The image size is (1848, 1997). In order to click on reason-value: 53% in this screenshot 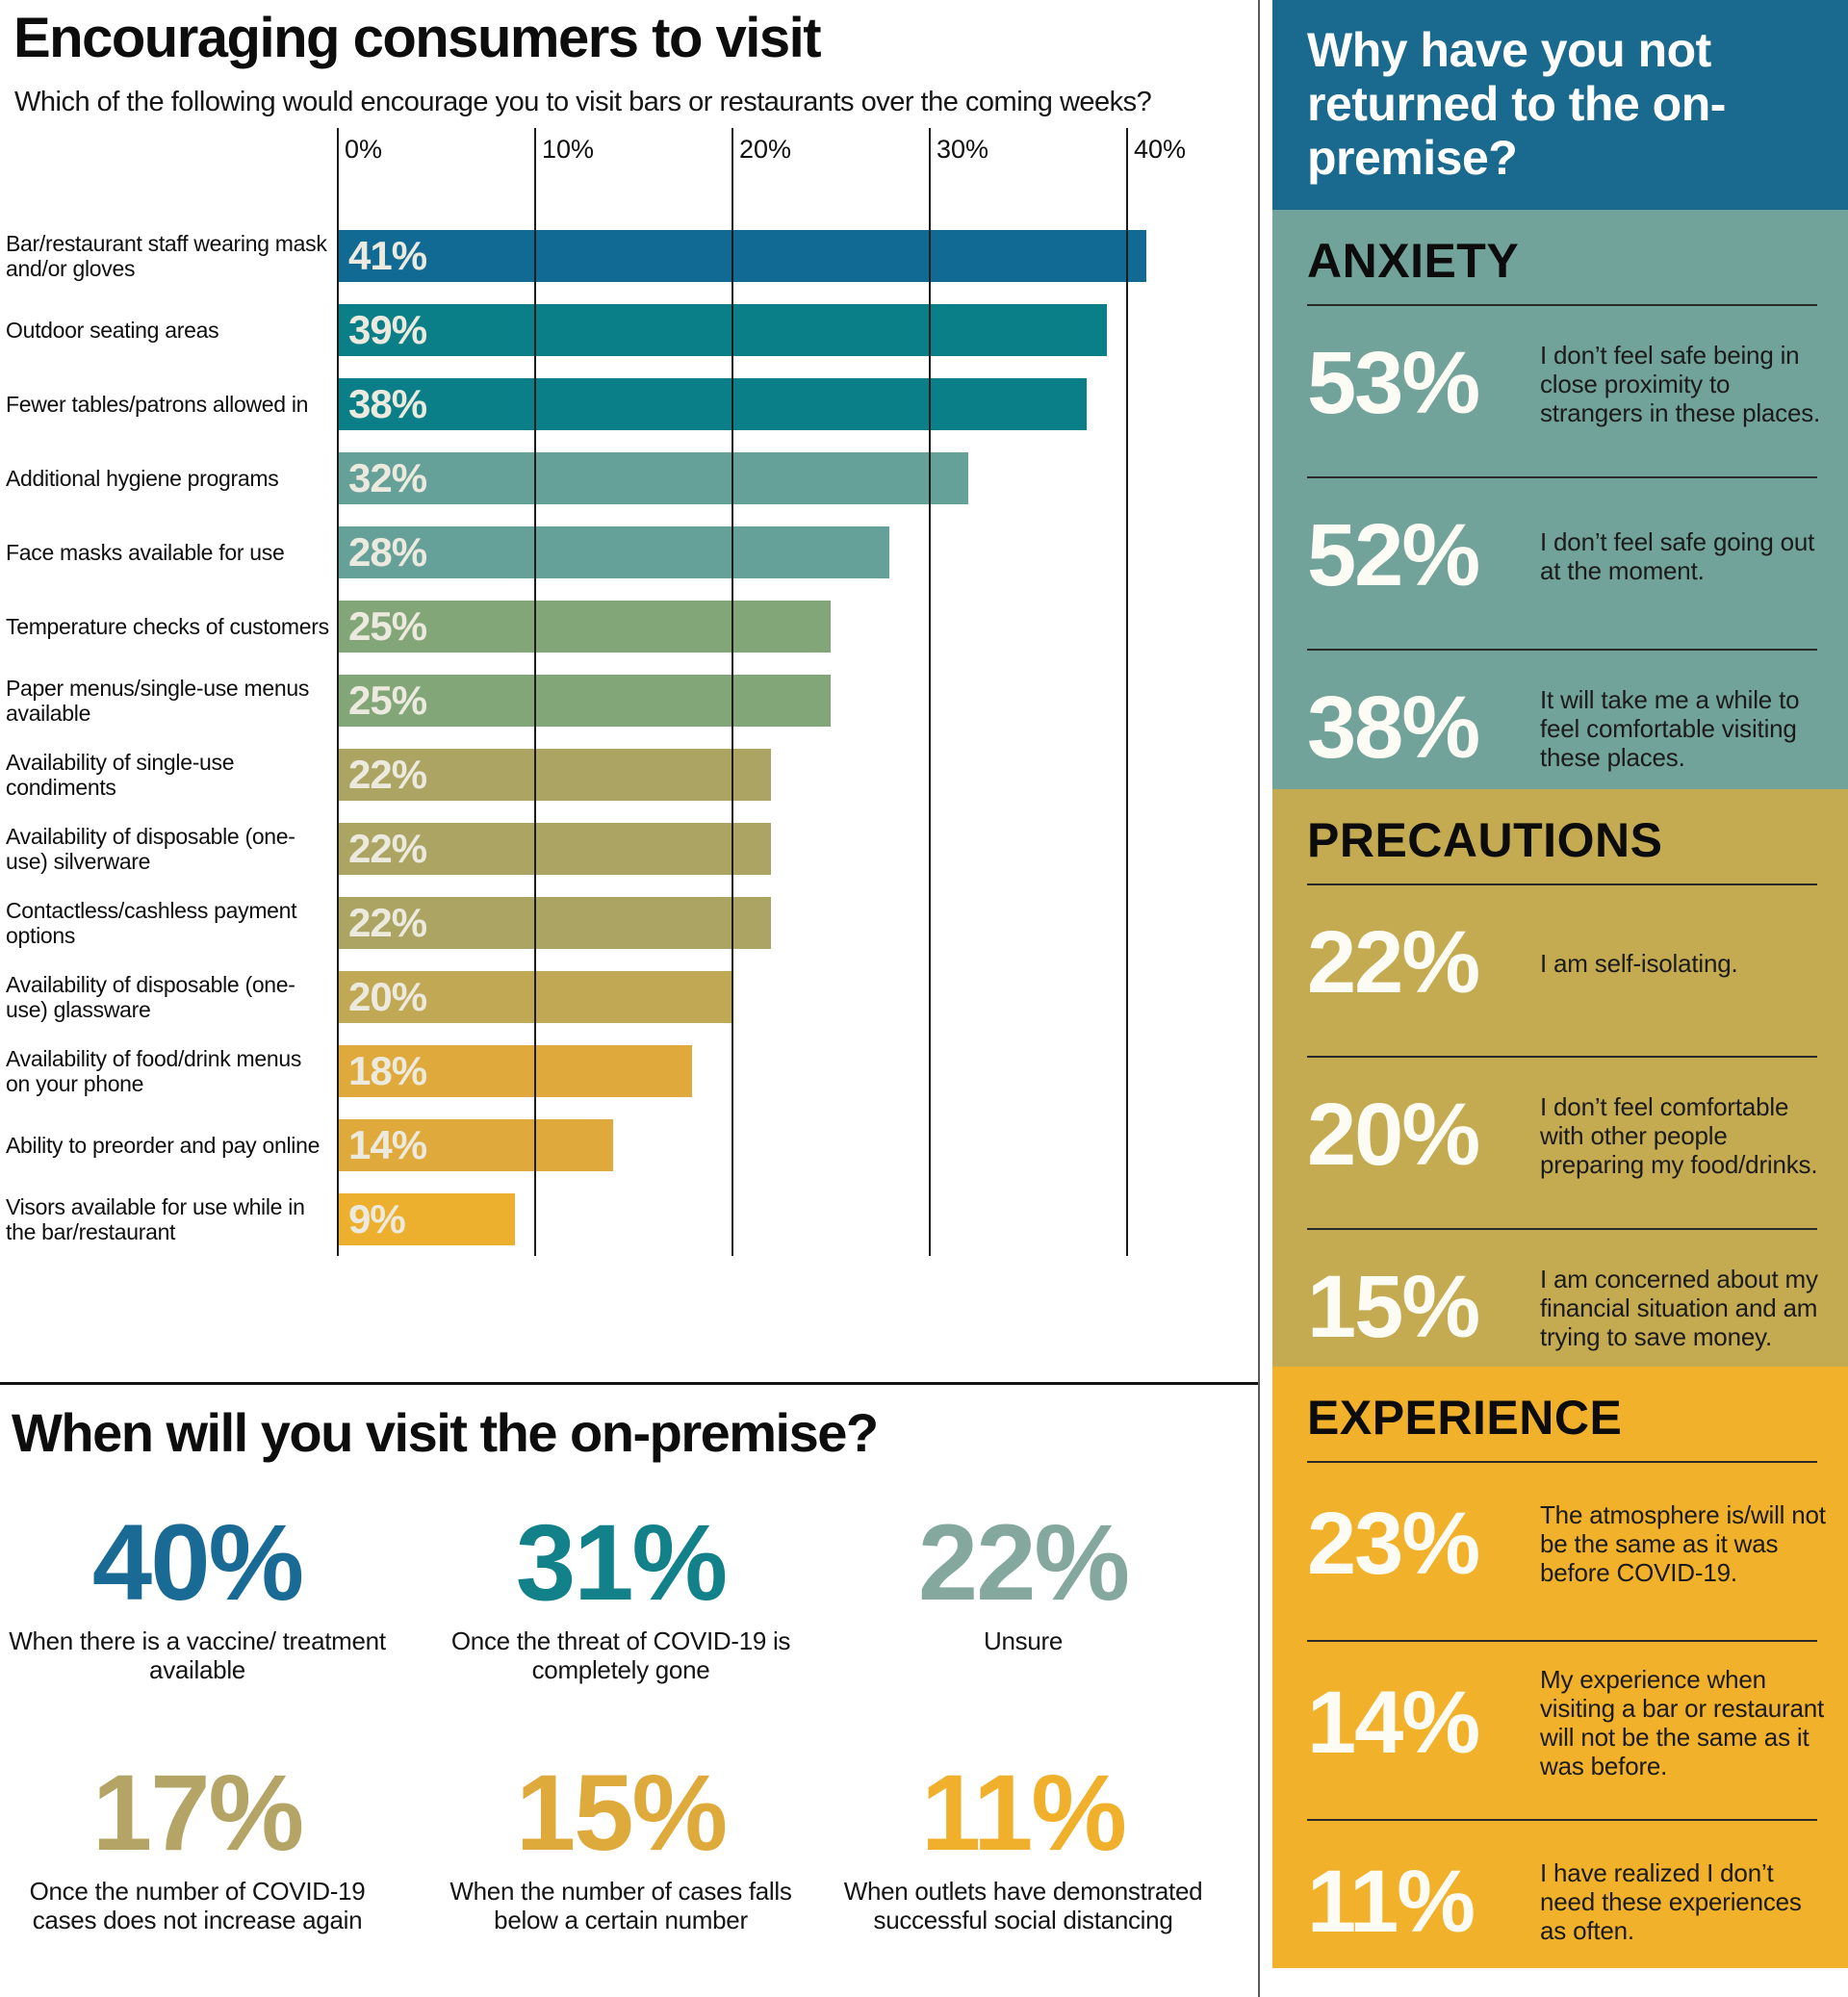, I will do `click(1393, 383)`.